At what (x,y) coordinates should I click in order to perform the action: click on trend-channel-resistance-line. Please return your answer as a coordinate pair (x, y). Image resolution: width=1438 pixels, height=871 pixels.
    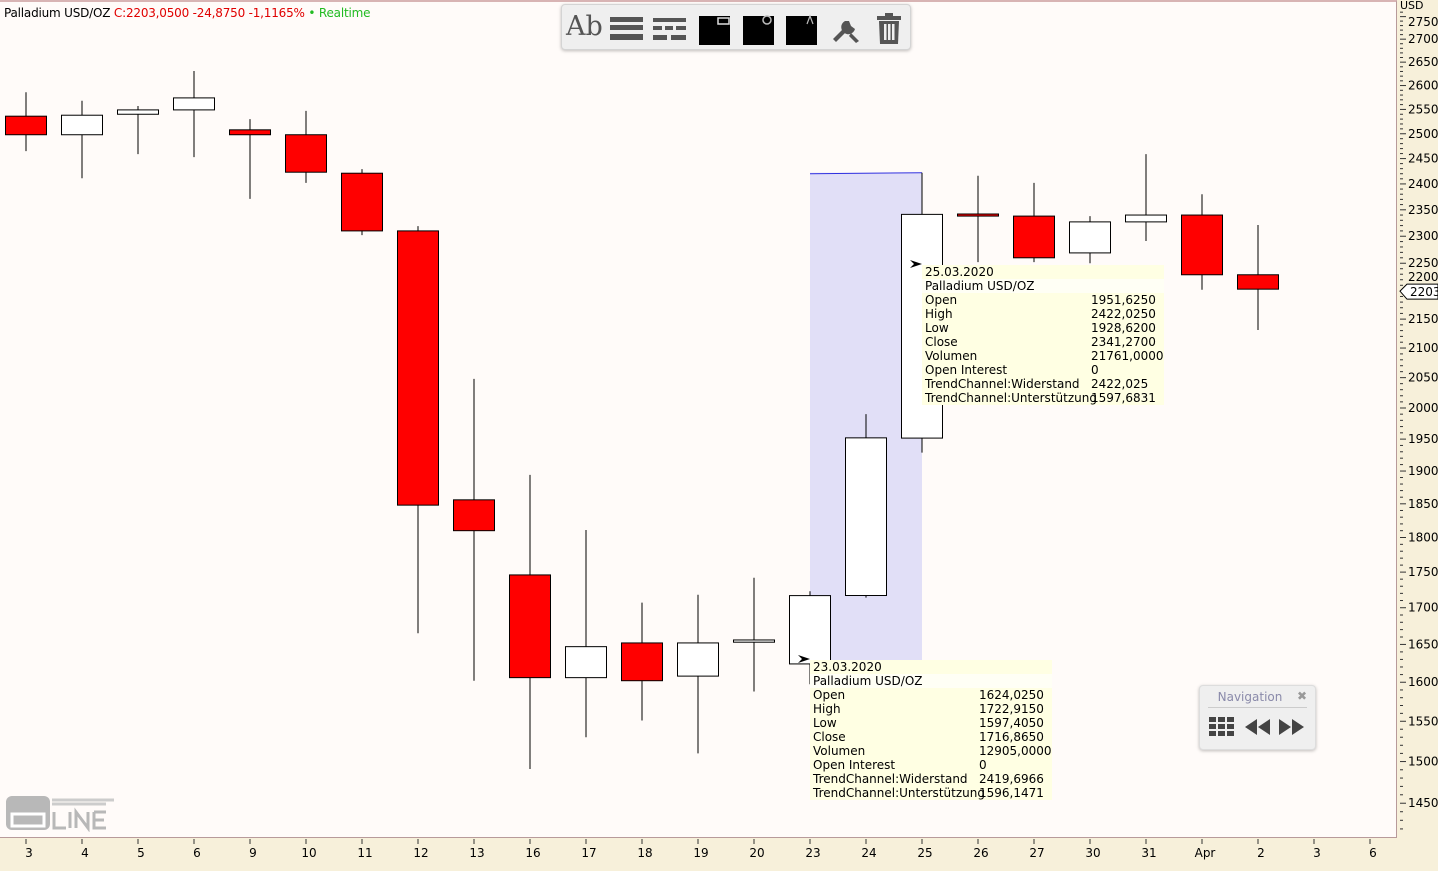
    Looking at the image, I should click on (866, 173).